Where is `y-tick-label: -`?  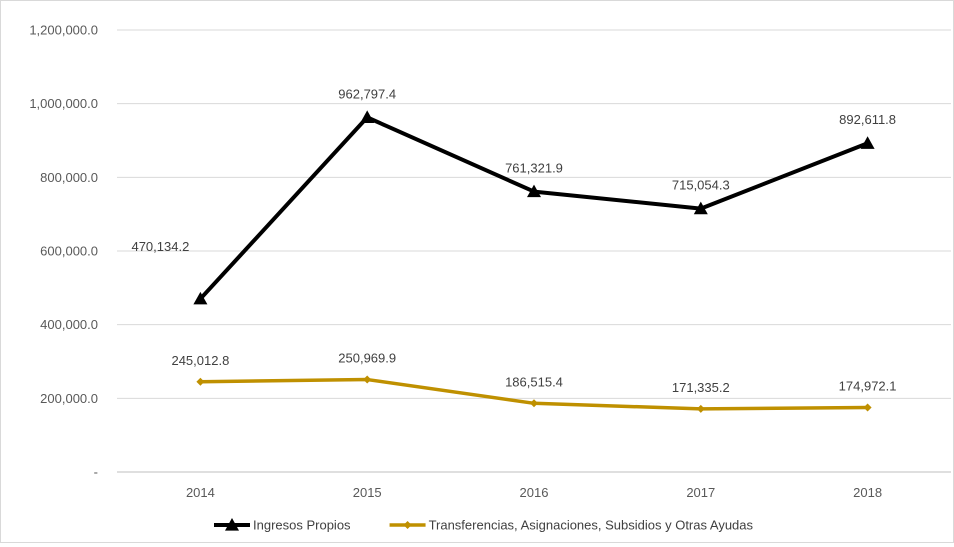
y-tick-label: - is located at coordinates (96, 472).